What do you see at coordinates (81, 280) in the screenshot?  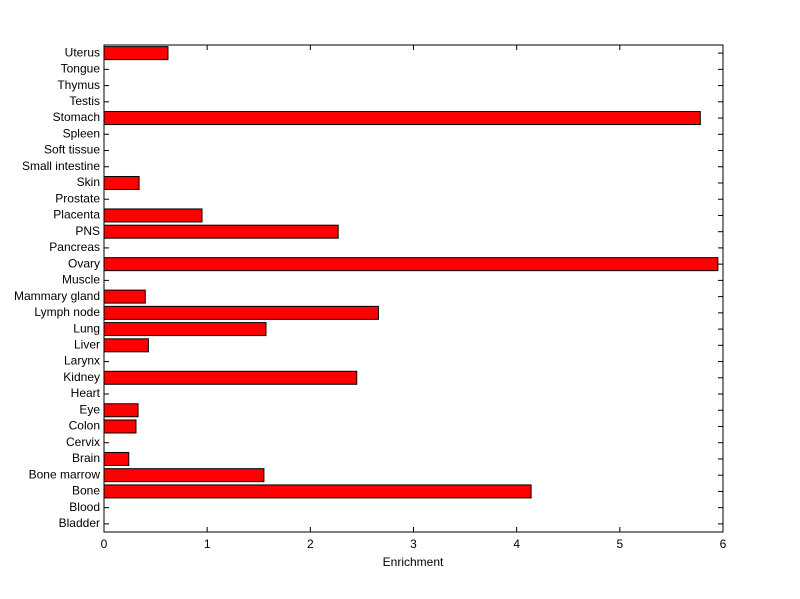 I see `y-tick-label: Muscle` at bounding box center [81, 280].